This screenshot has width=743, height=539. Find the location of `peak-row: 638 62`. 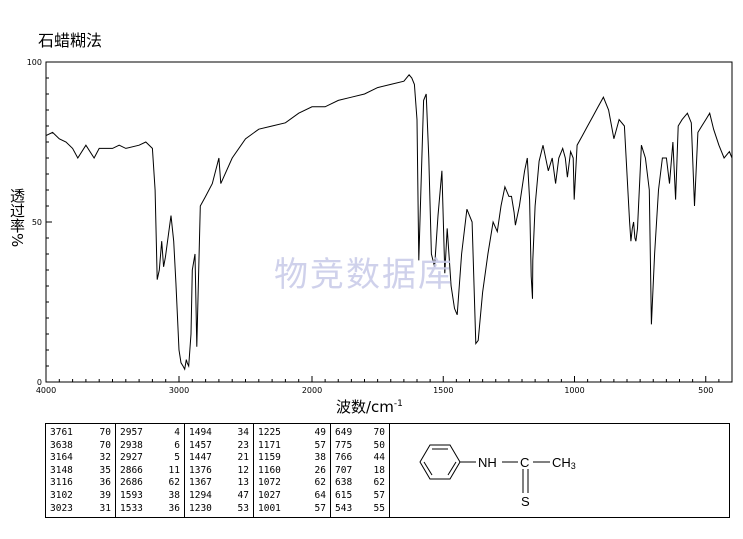

peak-row: 638 62 is located at coordinates (360, 483).